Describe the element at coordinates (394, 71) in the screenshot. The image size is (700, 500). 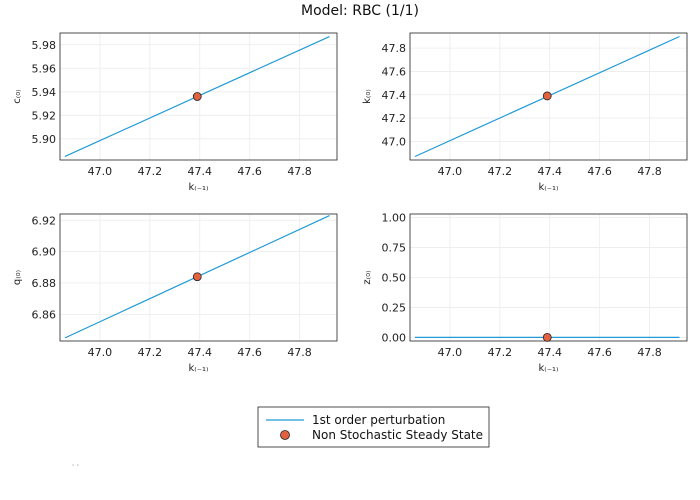
I see `y-tick-label: 47.6` at that location.